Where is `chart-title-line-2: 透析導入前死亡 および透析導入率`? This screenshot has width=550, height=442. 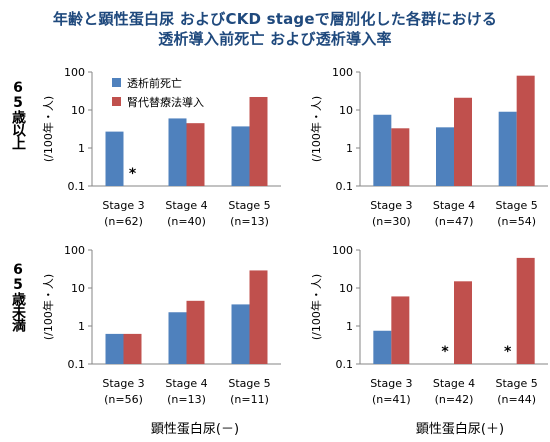 chart-title-line-2: 透析導入前死亡 および透析導入率 is located at coordinates (275, 39).